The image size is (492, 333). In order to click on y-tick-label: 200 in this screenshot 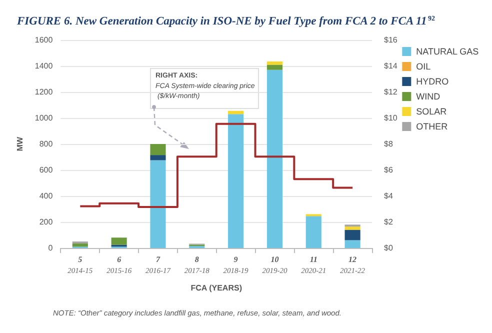, I will do `click(46, 222)`.